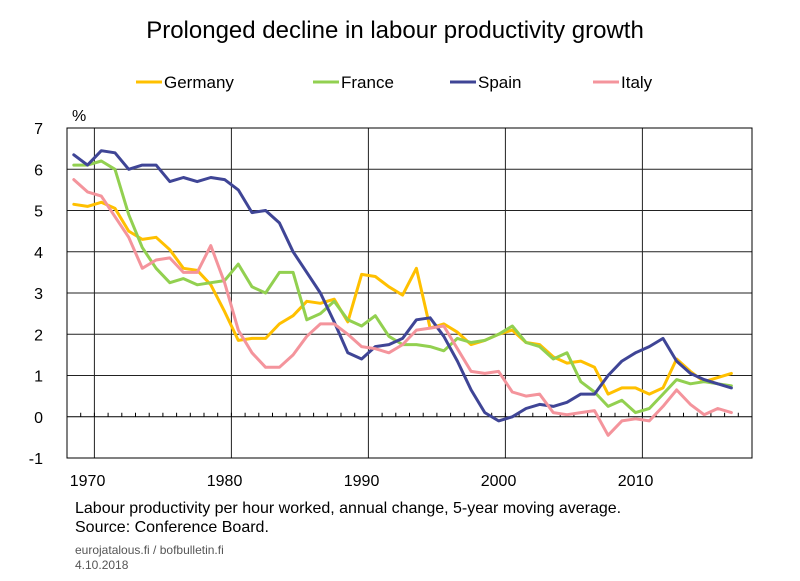  Describe the element at coordinates (149, 550) in the screenshot. I see `credit-site: eurojatalous.fi / bofbulletin.fi` at that location.